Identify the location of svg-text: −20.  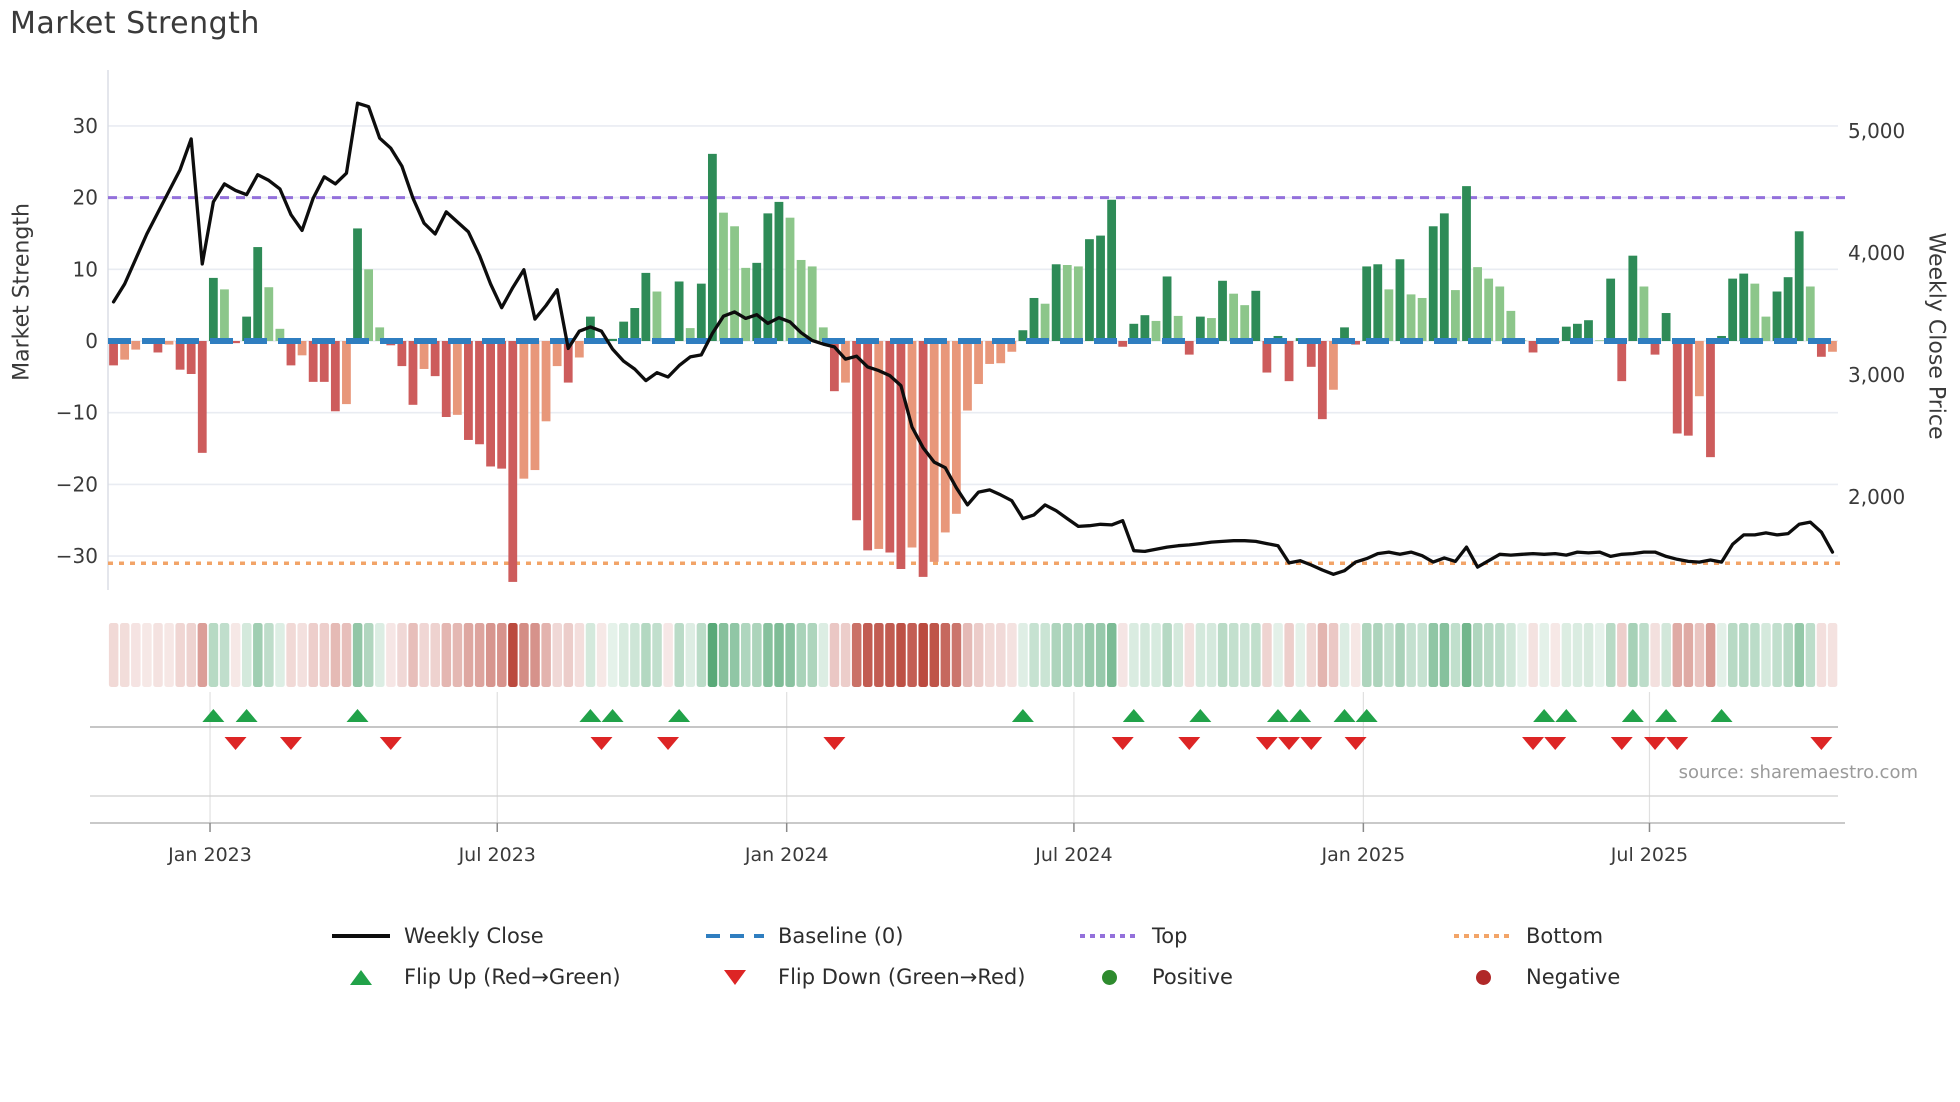
(77, 484).